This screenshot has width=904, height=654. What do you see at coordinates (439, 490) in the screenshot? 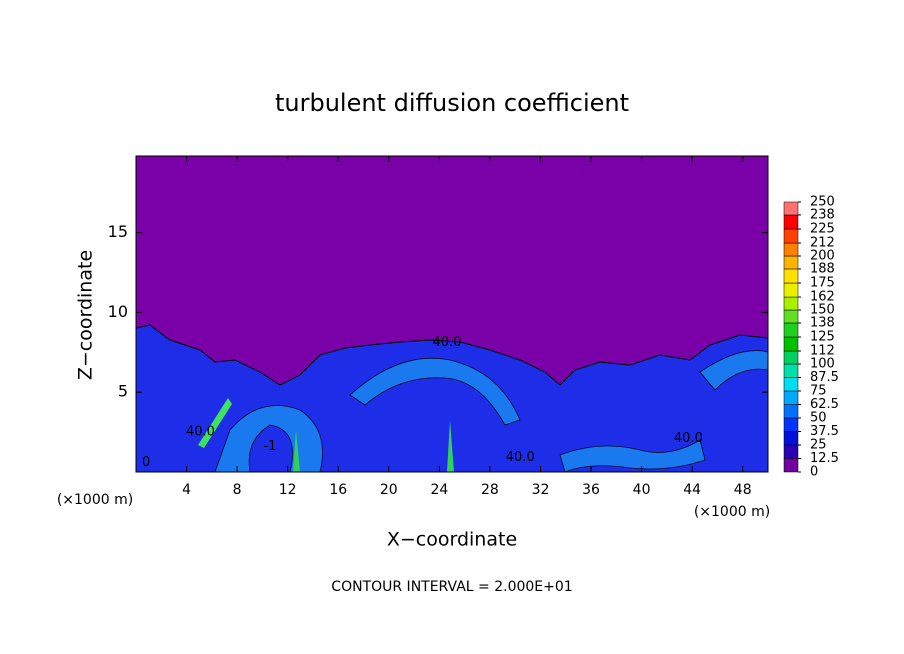
I see `x-tick-label: 24` at bounding box center [439, 490].